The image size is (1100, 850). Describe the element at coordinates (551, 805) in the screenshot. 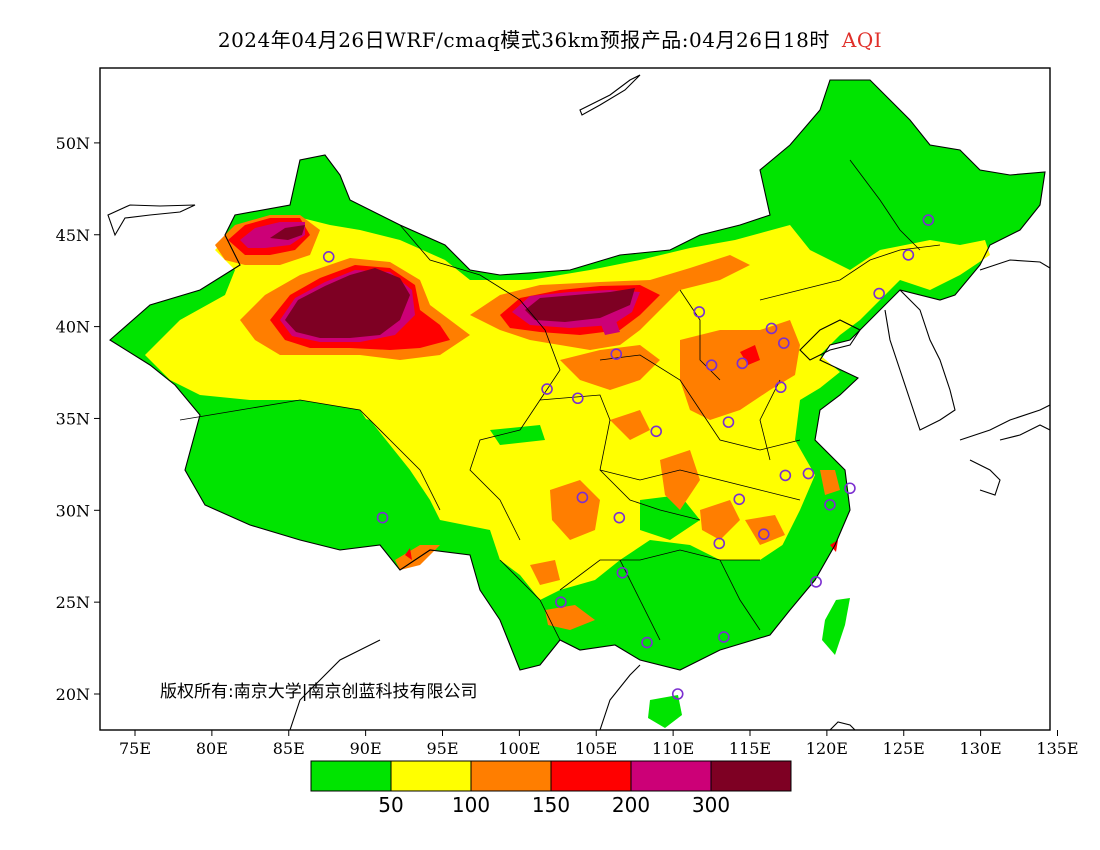

I see `legend-tick-label: 150` at that location.